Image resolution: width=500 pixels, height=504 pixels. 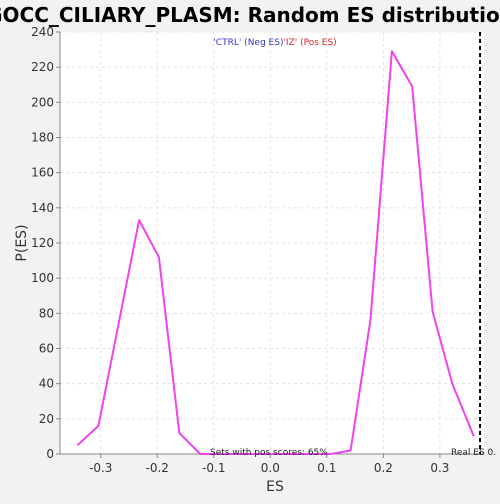 What do you see at coordinates (42, 243) in the screenshot?
I see `y-tick-label: 120` at bounding box center [42, 243].